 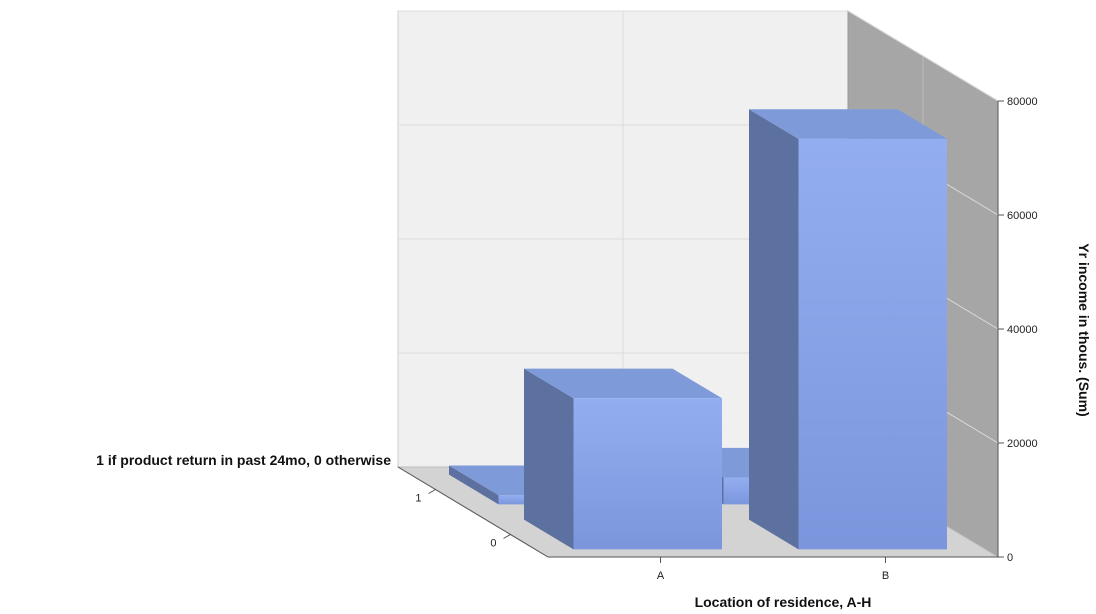 I want to click on y-tick-label: 0, so click(x=1010, y=558).